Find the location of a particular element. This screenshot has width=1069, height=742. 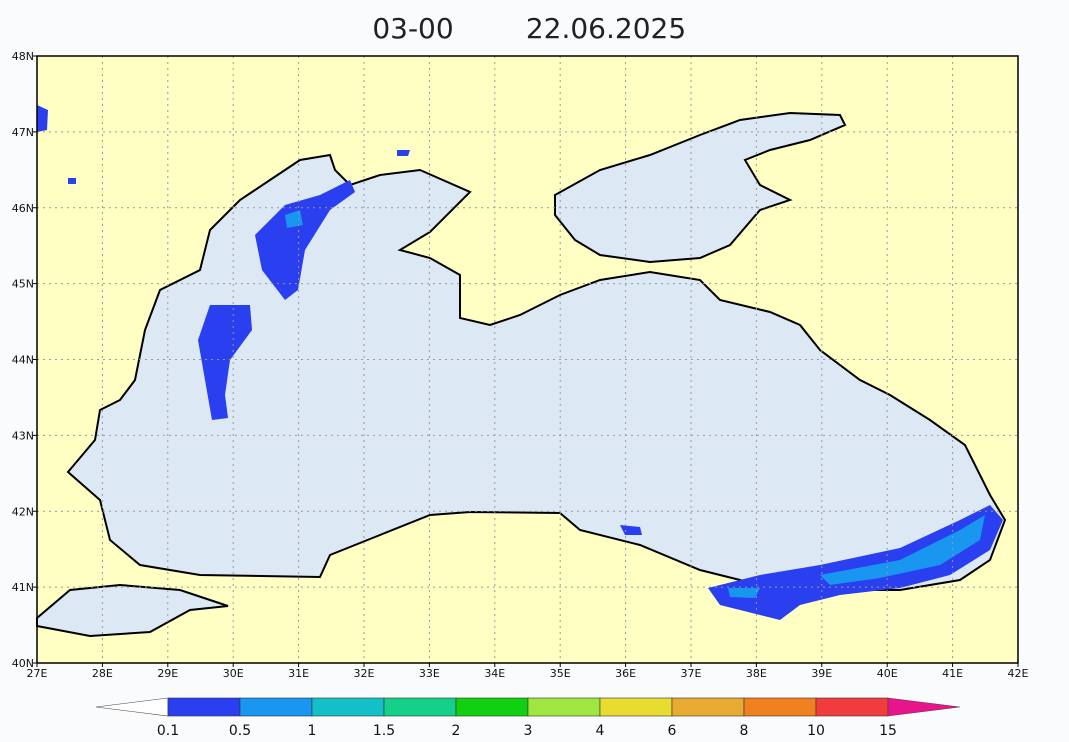

sea-of-marmara is located at coordinates (132, 610).